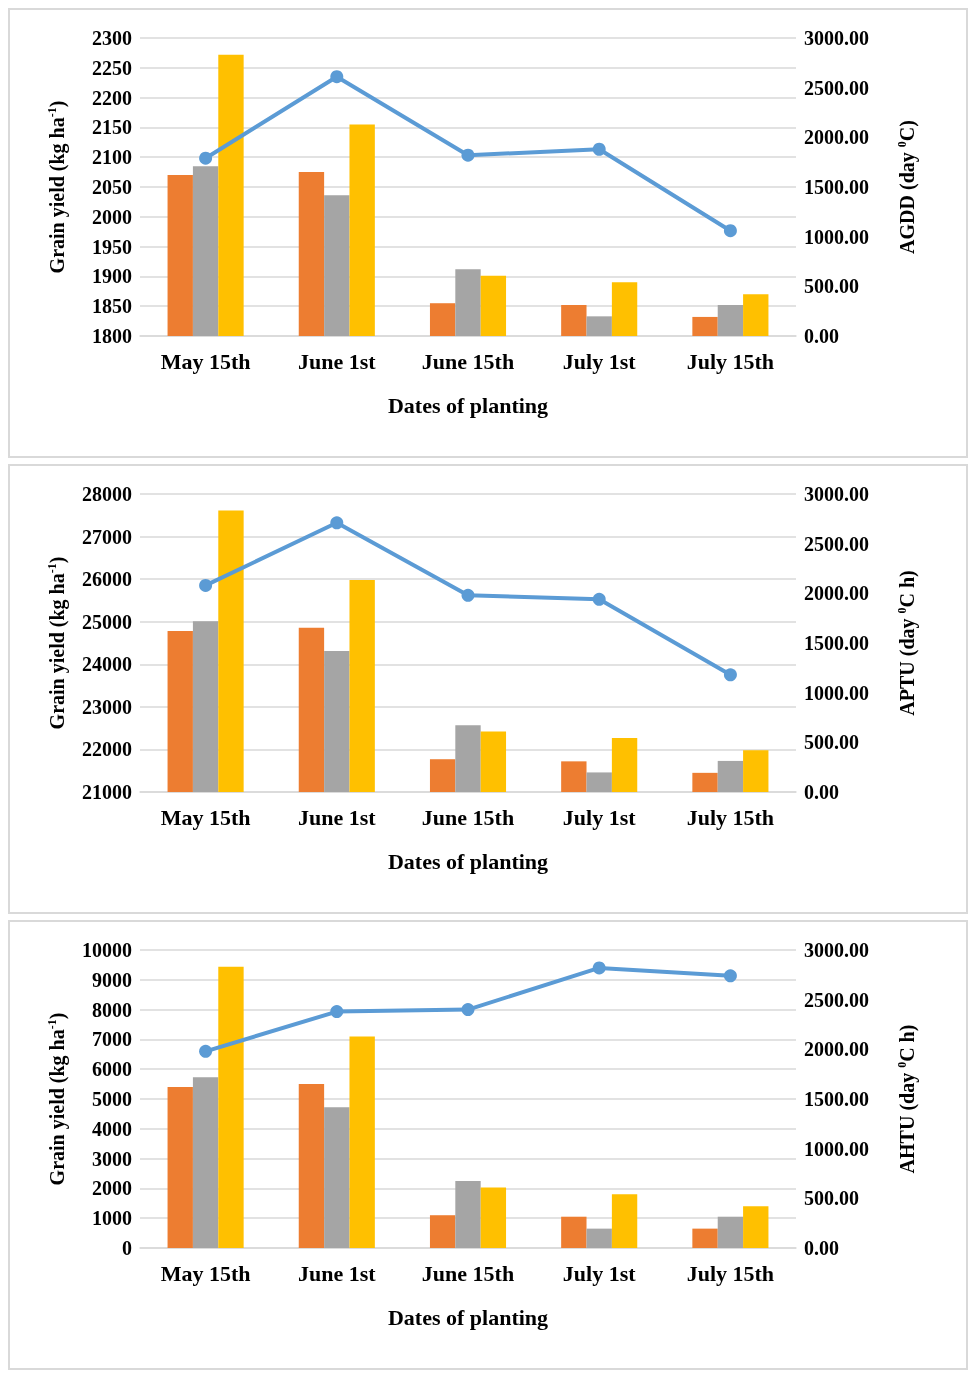 This screenshot has height=1380, width=979. I want to click on y-tick-label: 2050, so click(112, 187).